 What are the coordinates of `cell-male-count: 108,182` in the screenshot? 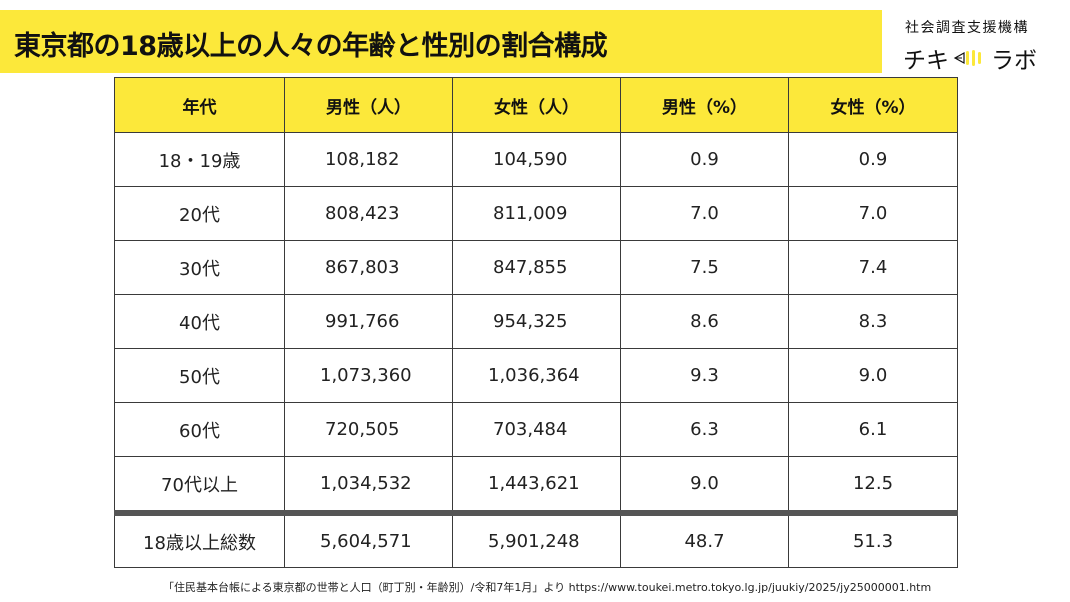 It's located at (368, 159).